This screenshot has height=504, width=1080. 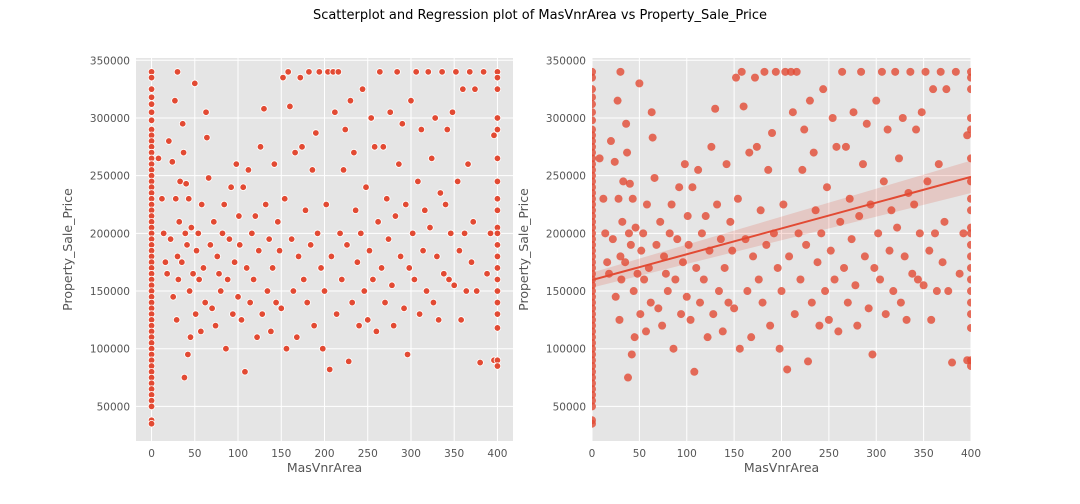 What do you see at coordinates (781, 228) in the screenshot?
I see `regression-line` at bounding box center [781, 228].